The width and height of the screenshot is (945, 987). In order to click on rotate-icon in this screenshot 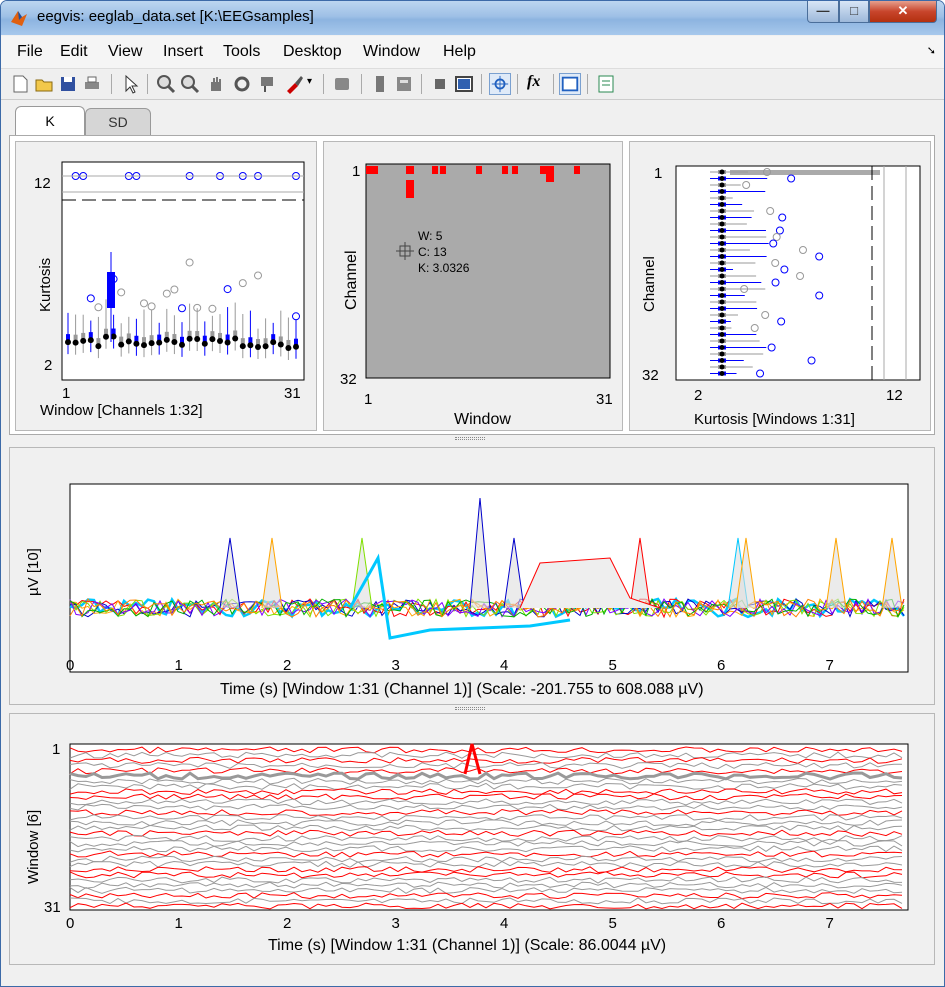, I will do `click(242, 84)`.